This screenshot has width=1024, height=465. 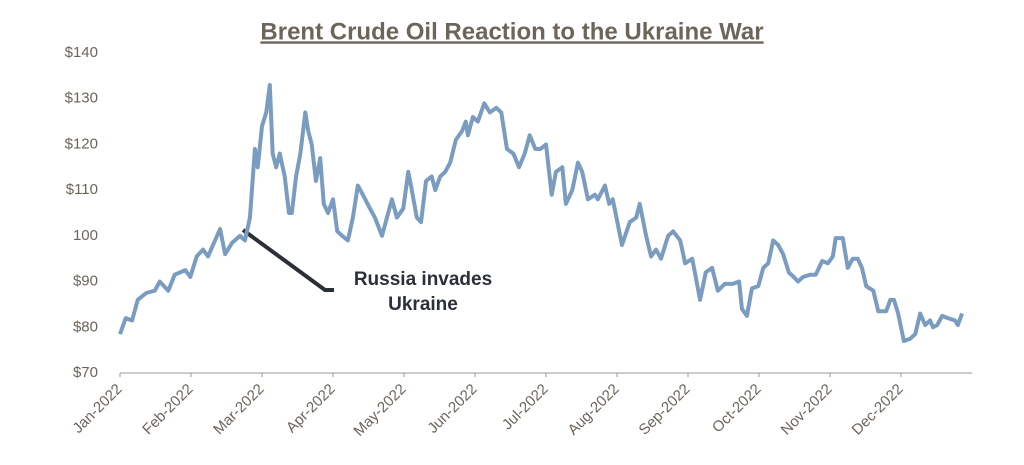 What do you see at coordinates (525, 407) in the screenshot?
I see `x-tick-label: Jul-2022` at bounding box center [525, 407].